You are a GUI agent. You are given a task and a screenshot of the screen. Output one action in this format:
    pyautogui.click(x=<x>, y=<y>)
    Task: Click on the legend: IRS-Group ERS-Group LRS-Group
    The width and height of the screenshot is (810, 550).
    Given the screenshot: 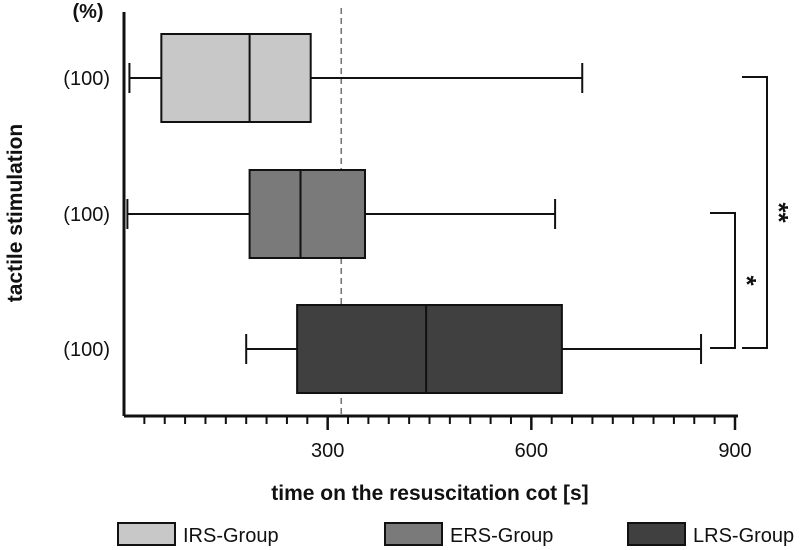 What is the action you would take?
    pyautogui.click(x=455, y=534)
    